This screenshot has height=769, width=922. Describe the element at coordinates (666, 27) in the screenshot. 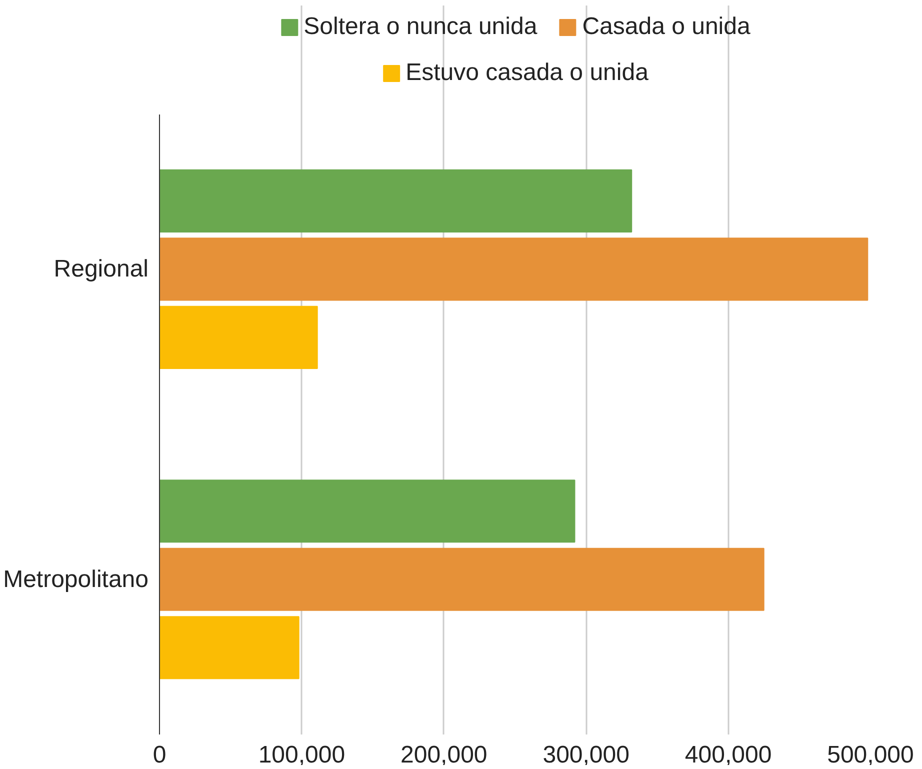

I see `legend-label: Casada o unida` at that location.